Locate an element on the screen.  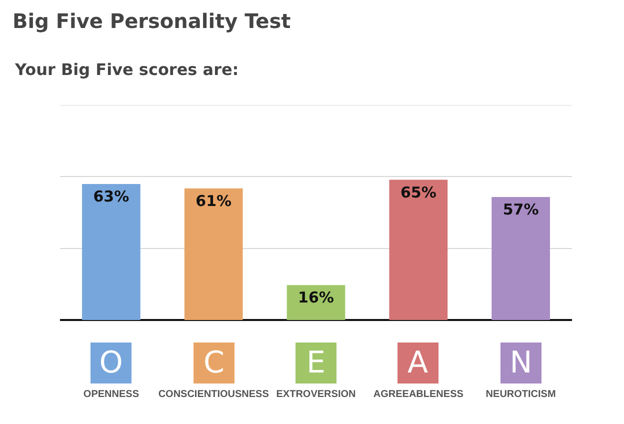
chart-title: Big Five Personality Test is located at coordinates (152, 21).